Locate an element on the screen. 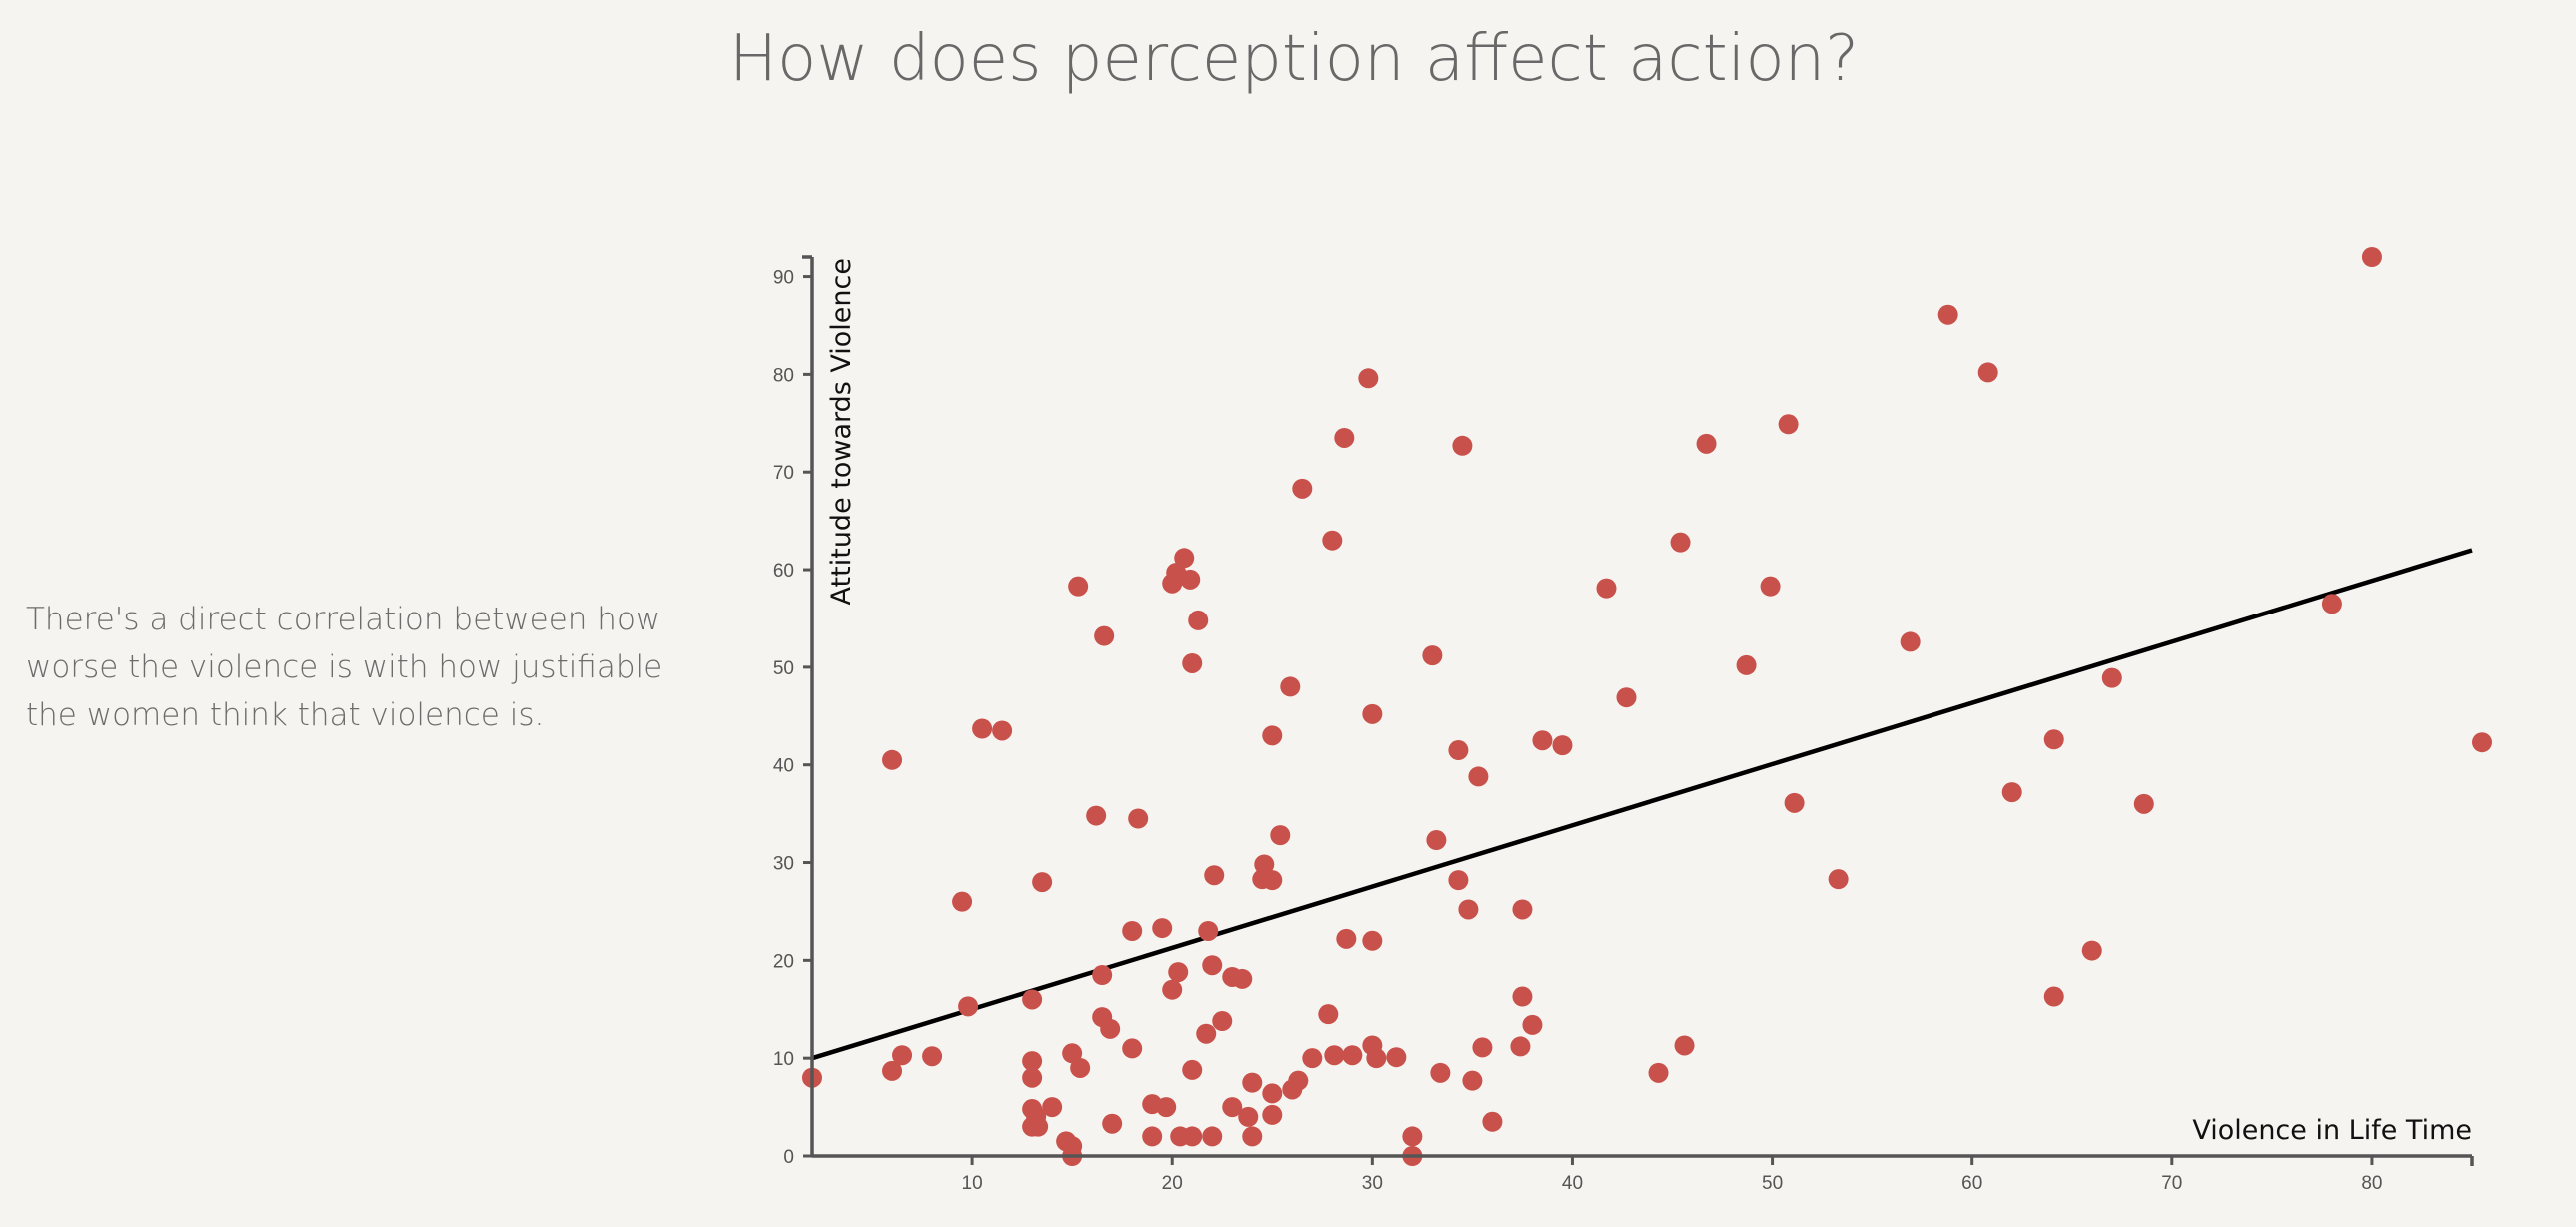 The height and width of the screenshot is (1227, 2576). y-tick-label: 60 is located at coordinates (783, 571).